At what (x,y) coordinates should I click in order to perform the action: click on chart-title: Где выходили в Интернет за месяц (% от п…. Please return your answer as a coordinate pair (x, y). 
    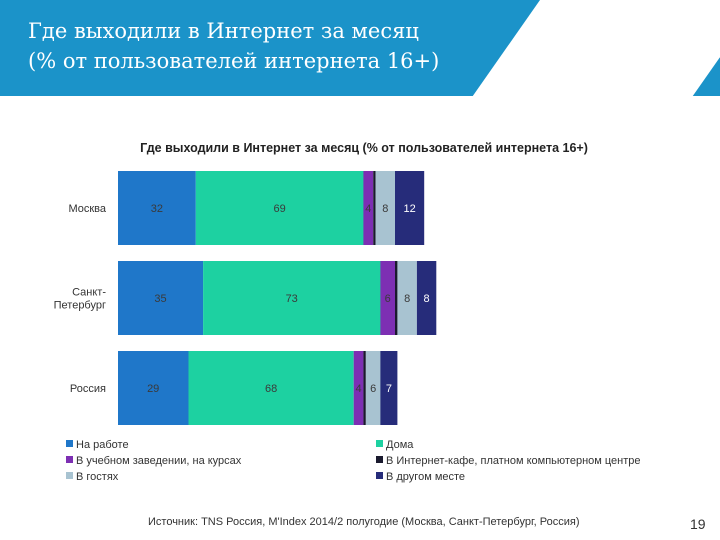
    Looking at the image, I should click on (364, 148).